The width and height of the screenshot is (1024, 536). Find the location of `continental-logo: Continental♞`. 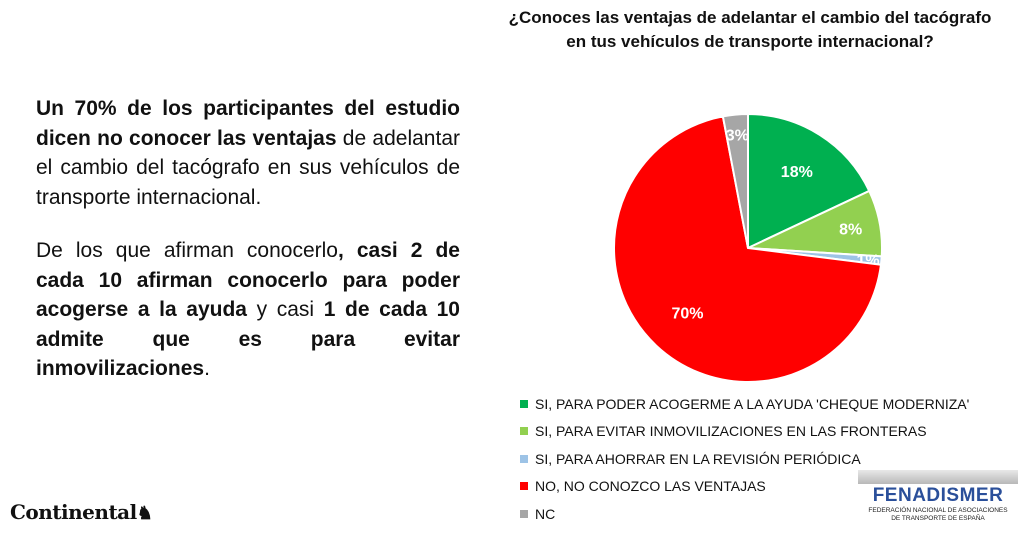

continental-logo: Continental♞ is located at coordinates (81, 512).